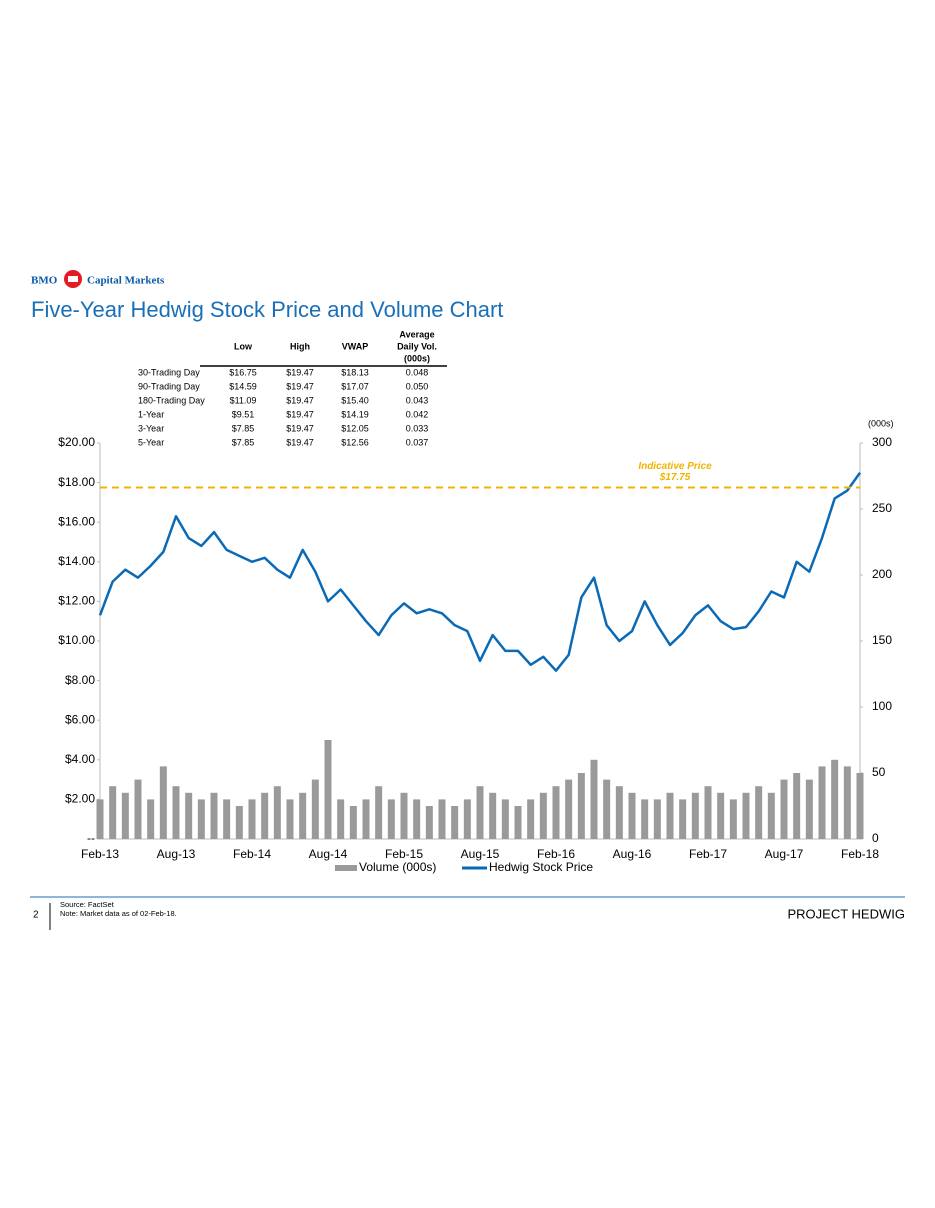  Describe the element at coordinates (76, 442) in the screenshot. I see `y-tick-label: $20.00` at that location.